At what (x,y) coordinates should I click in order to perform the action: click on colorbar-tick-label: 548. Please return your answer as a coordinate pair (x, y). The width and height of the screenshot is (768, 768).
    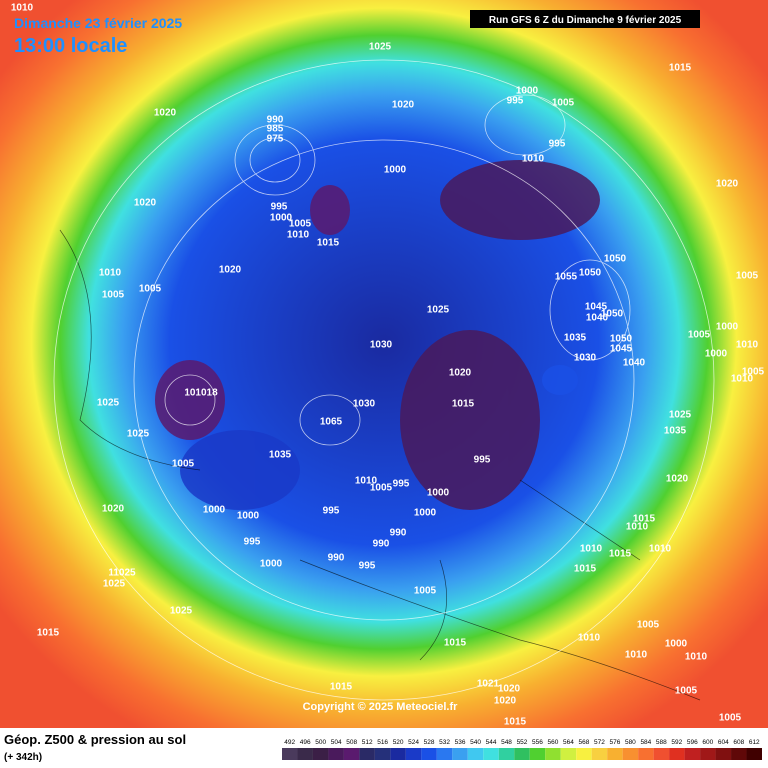
    Looking at the image, I should click on (506, 742).